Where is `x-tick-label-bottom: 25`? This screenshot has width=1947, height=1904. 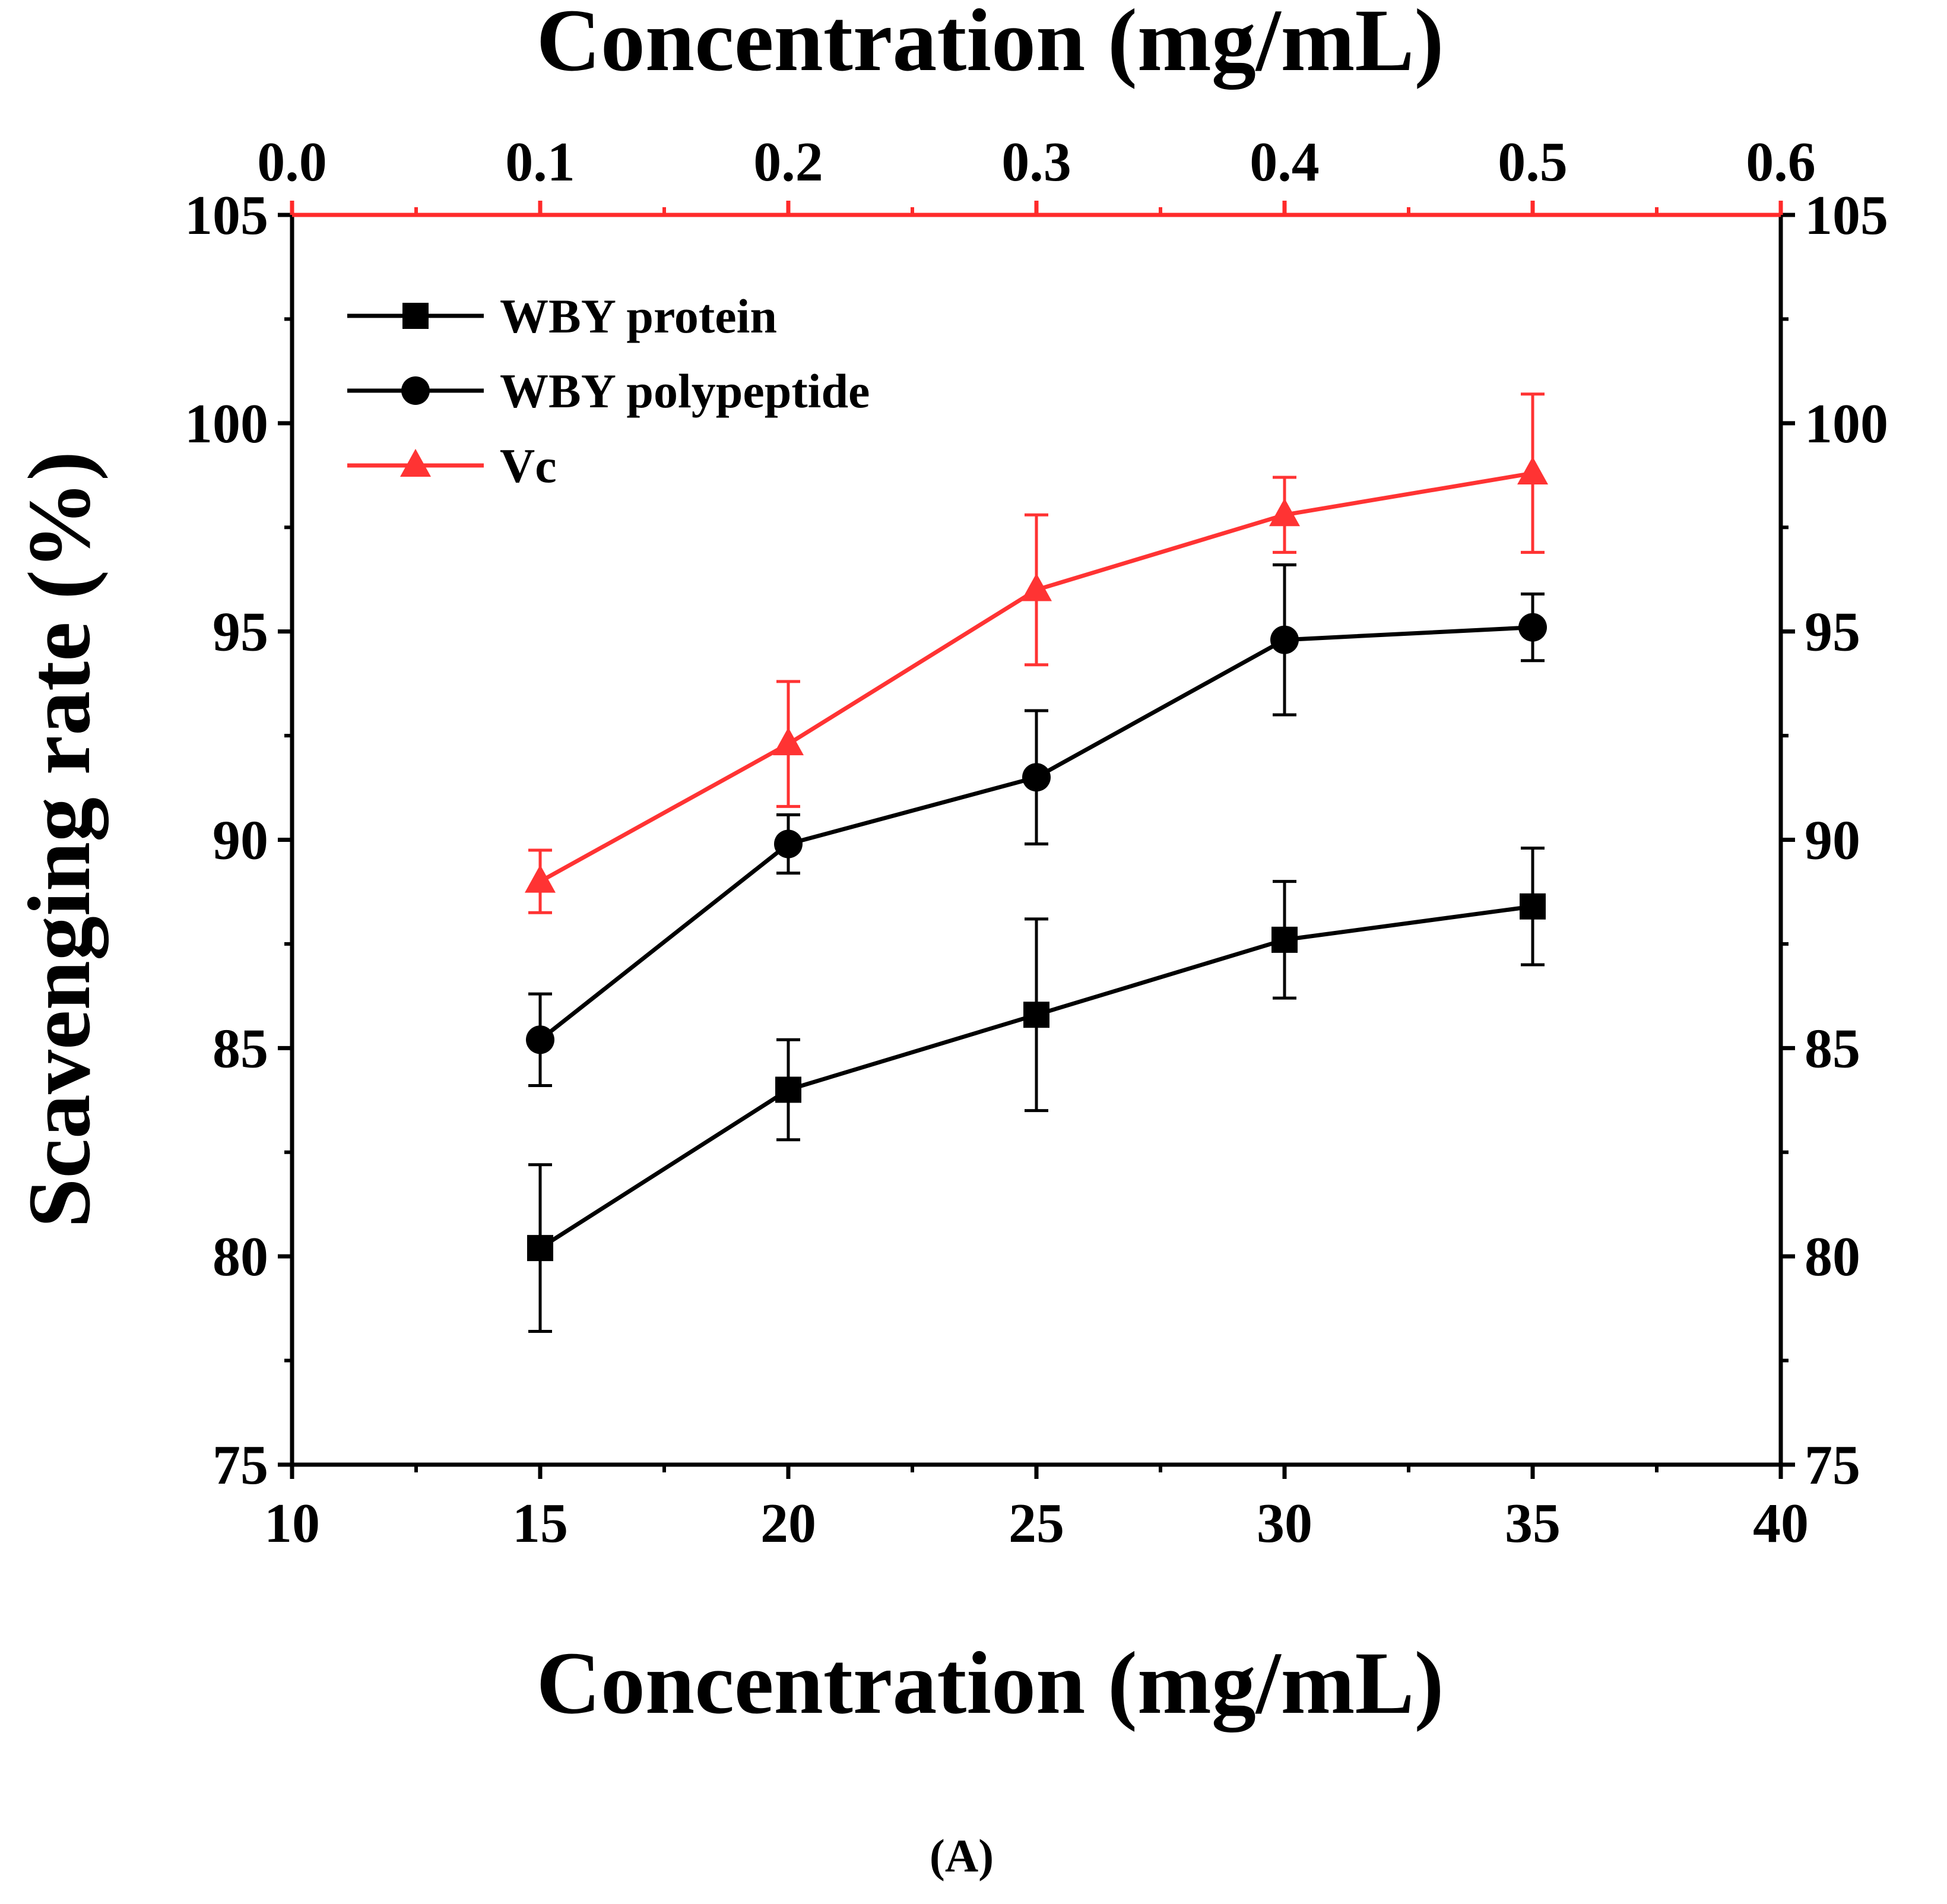 x-tick-label-bottom: 25 is located at coordinates (1036, 1524).